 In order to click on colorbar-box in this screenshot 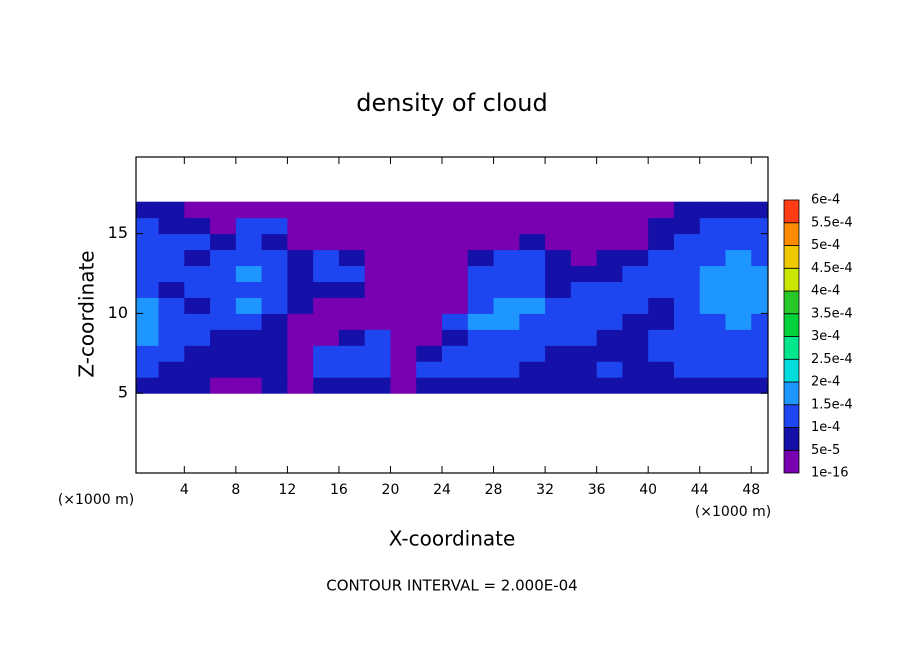, I will do `click(791, 302)`.